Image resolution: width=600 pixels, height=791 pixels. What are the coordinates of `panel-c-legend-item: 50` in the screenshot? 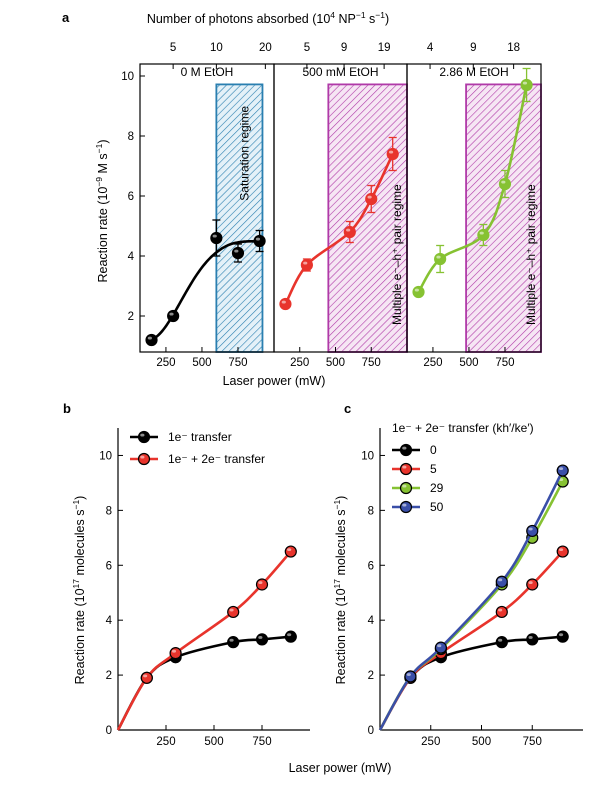 It's located at (418, 507).